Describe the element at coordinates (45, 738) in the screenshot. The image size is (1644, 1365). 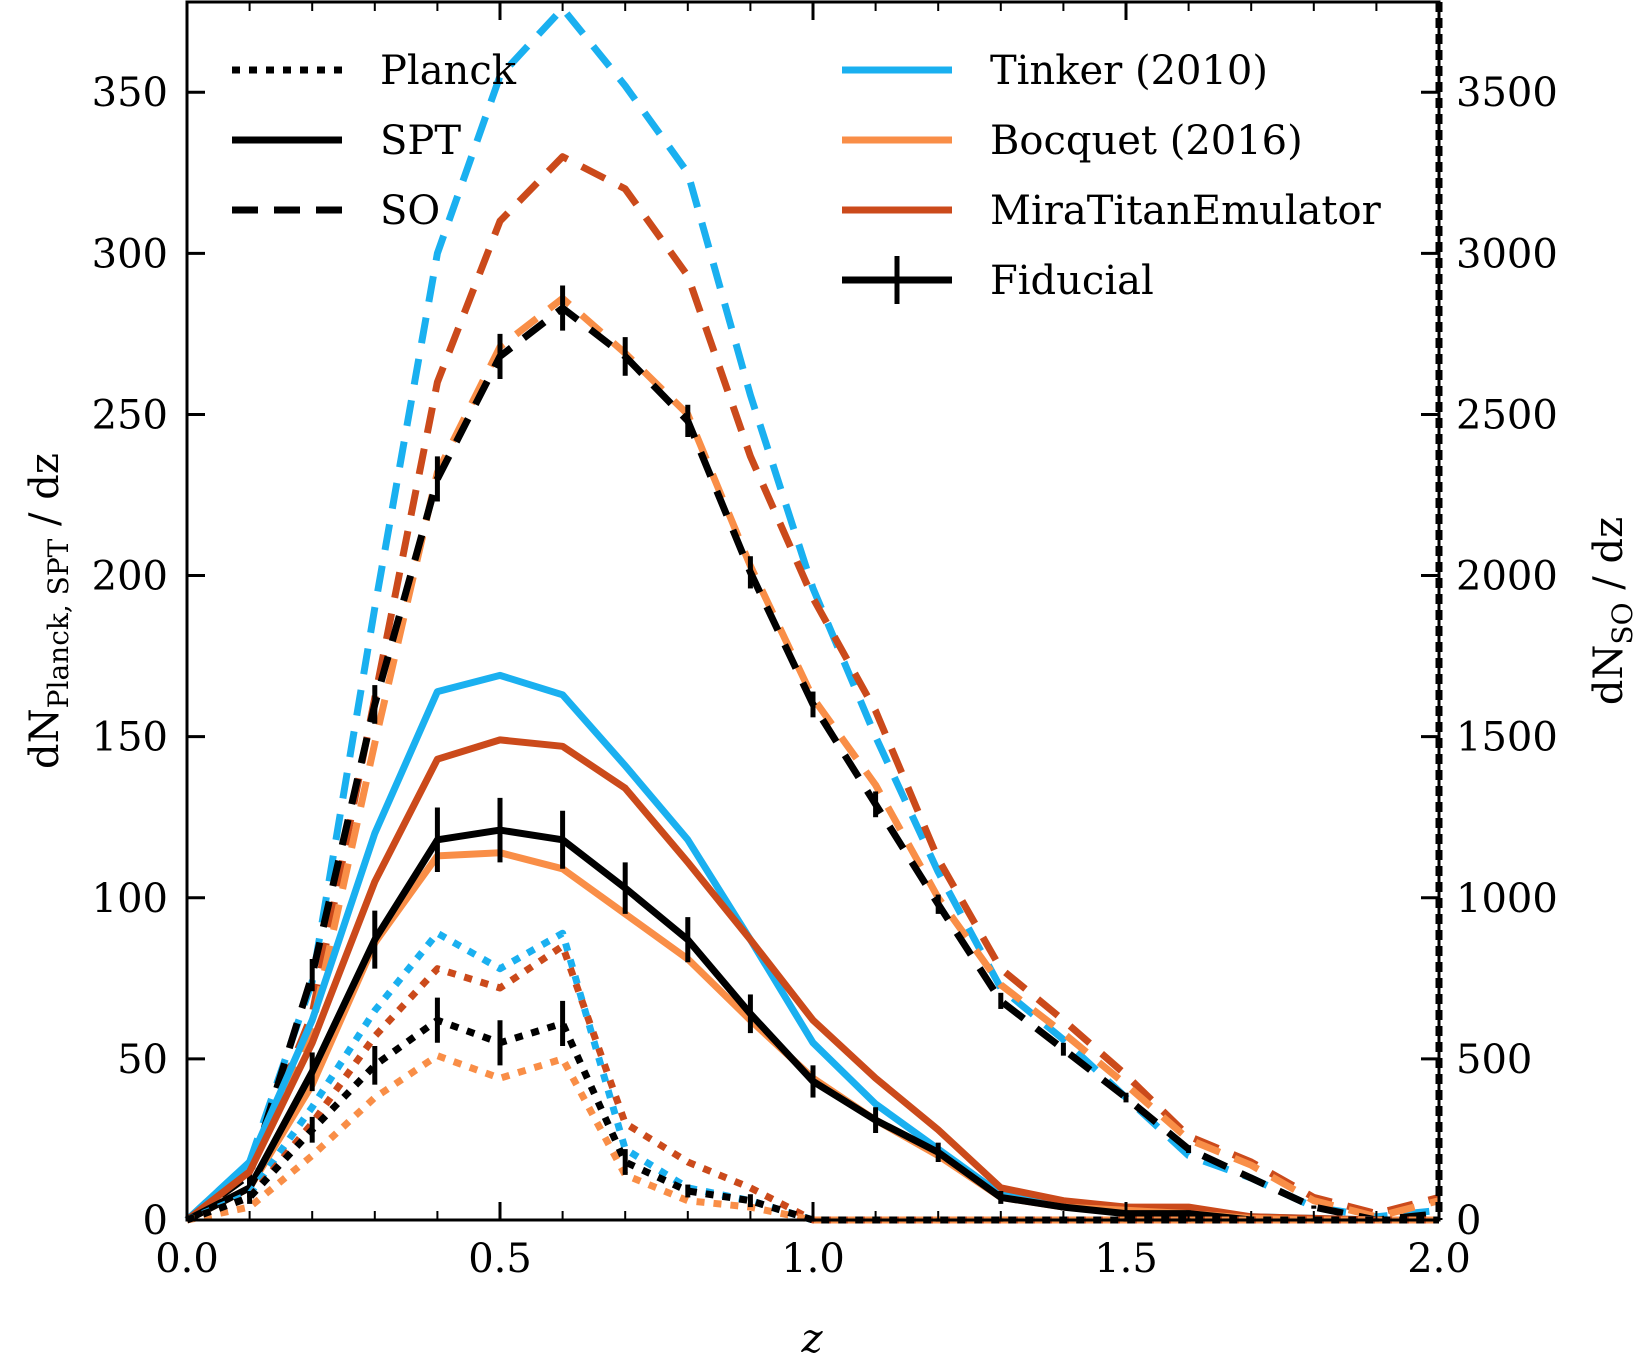
I see `y-axis-label-left-prefix: dN` at that location.